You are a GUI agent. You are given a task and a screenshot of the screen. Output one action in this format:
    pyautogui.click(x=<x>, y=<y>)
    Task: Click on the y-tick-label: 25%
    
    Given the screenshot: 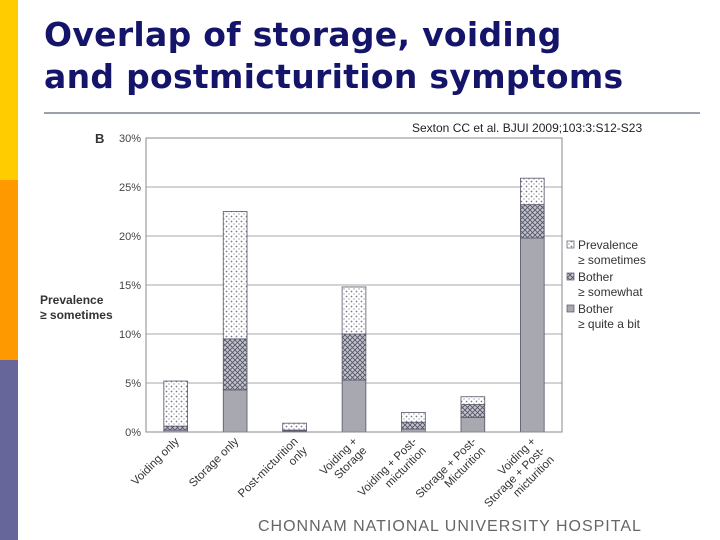 What is the action you would take?
    pyautogui.click(x=130, y=188)
    